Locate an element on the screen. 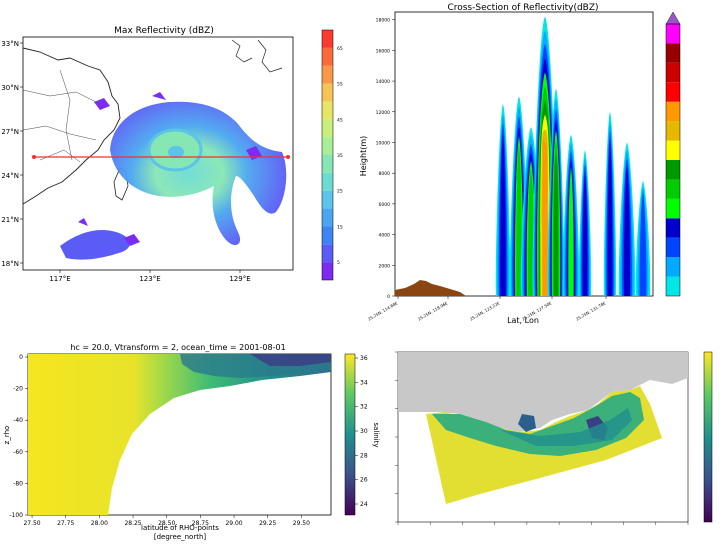  panel1-lat-ticks: 33°N 30°N 27°N 24°N 21°N 18°N is located at coordinates (12, 154).